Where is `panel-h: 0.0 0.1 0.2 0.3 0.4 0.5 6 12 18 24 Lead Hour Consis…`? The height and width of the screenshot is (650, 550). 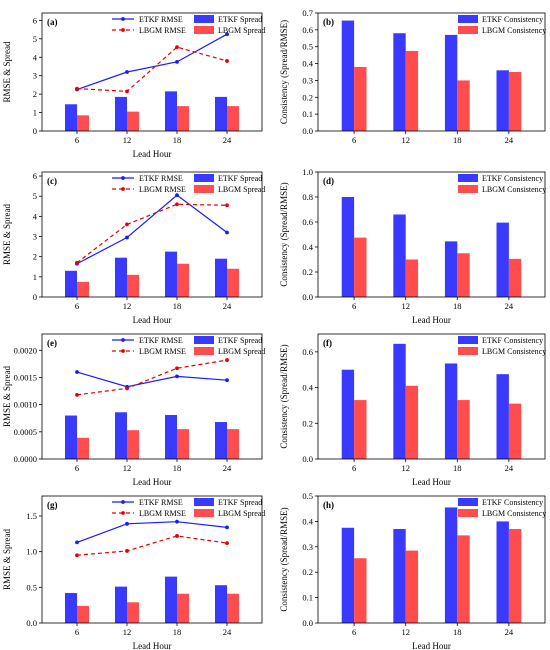 panel-h: 0.0 0.1 0.2 0.3 0.4 0.5 6 12 18 24 Lead Hour Consis… is located at coordinates (412, 570).